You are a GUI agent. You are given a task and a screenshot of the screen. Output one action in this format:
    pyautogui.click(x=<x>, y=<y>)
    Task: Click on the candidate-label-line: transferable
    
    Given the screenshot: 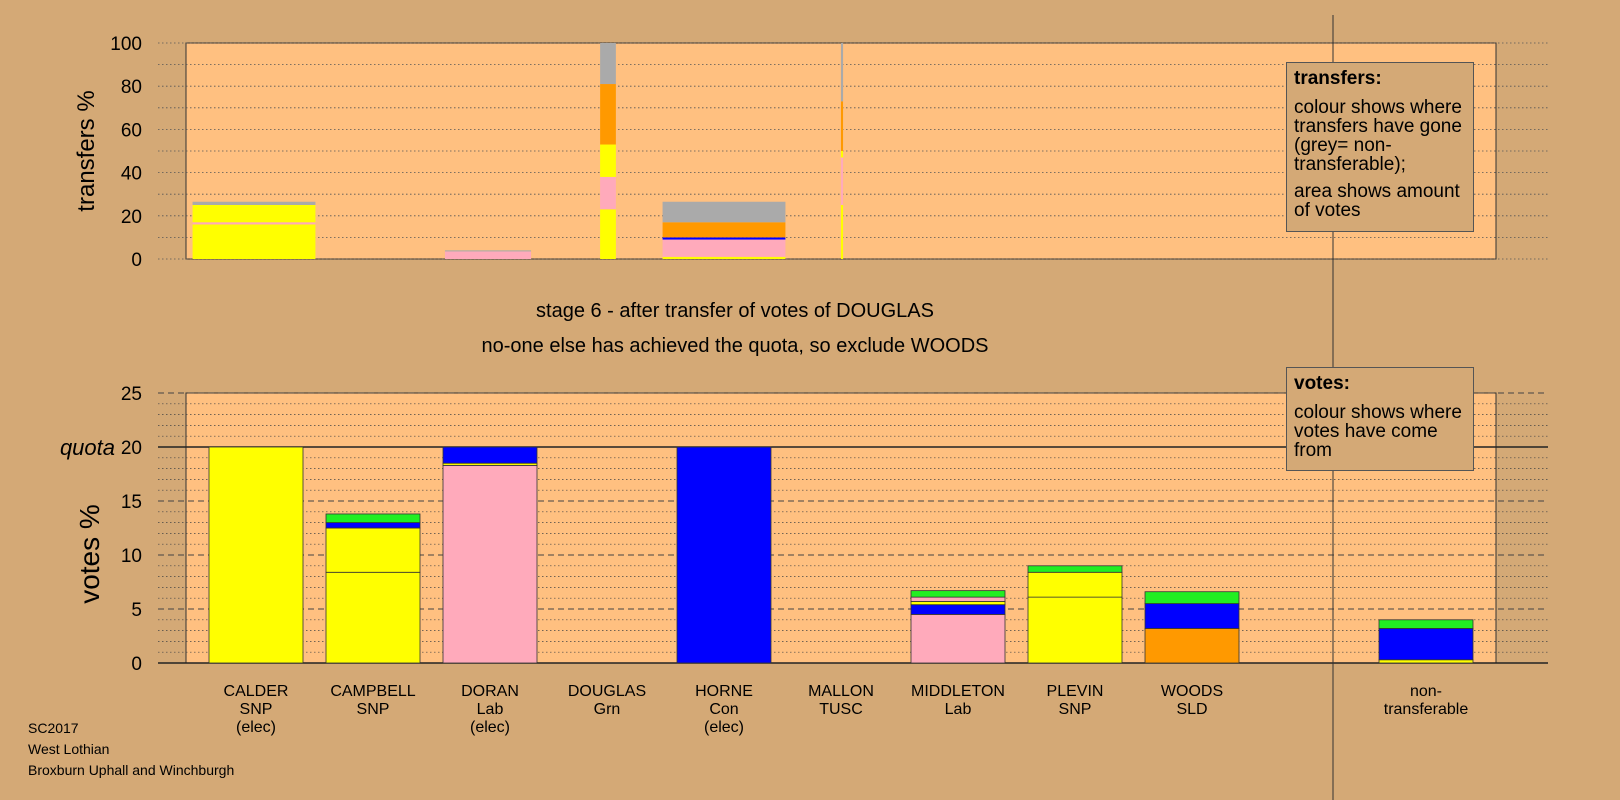 What is the action you would take?
    pyautogui.click(x=1426, y=709)
    